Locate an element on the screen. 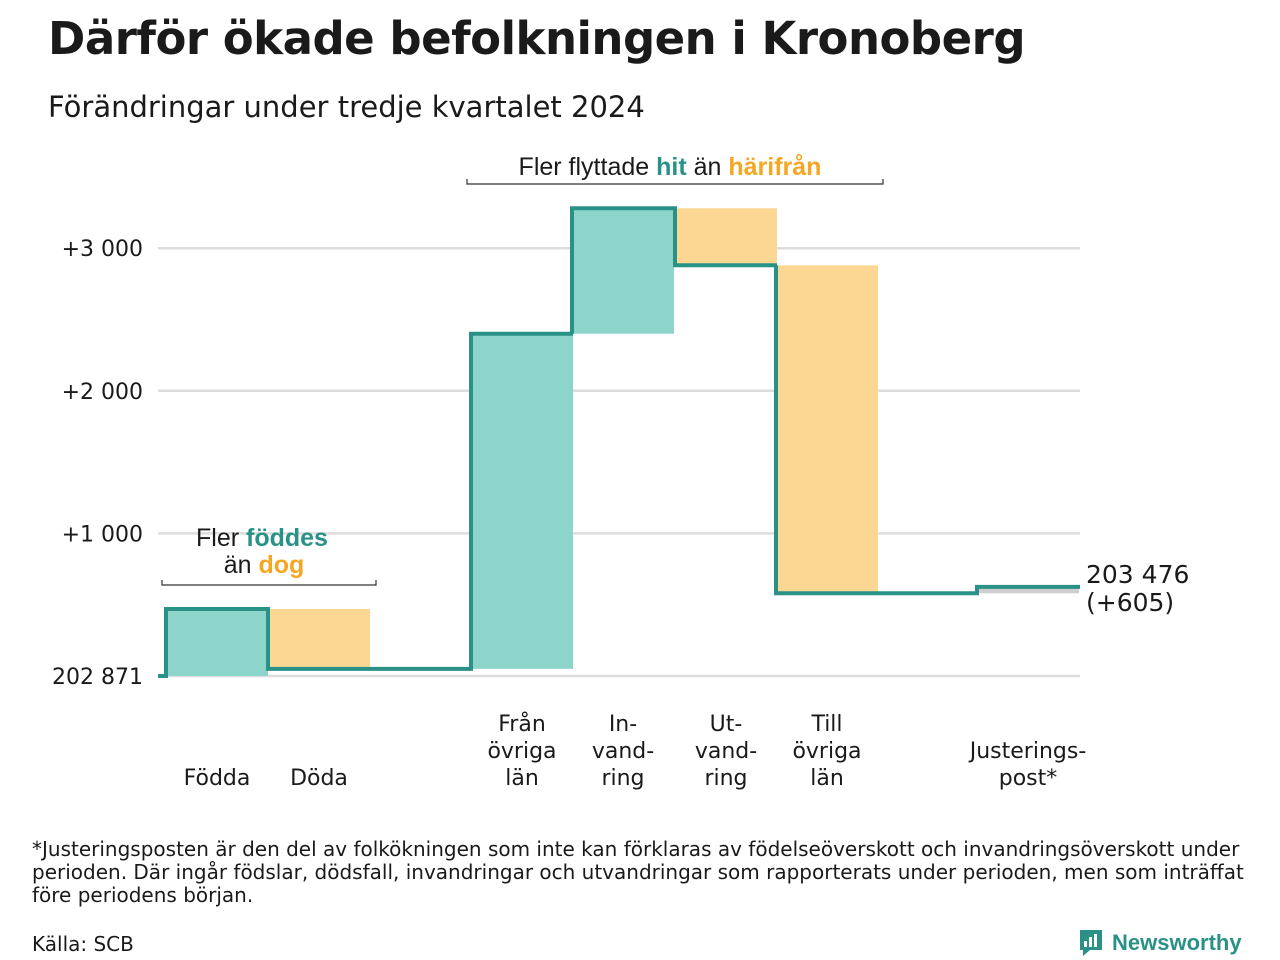  annotation-bracket-births is located at coordinates (269, 583).